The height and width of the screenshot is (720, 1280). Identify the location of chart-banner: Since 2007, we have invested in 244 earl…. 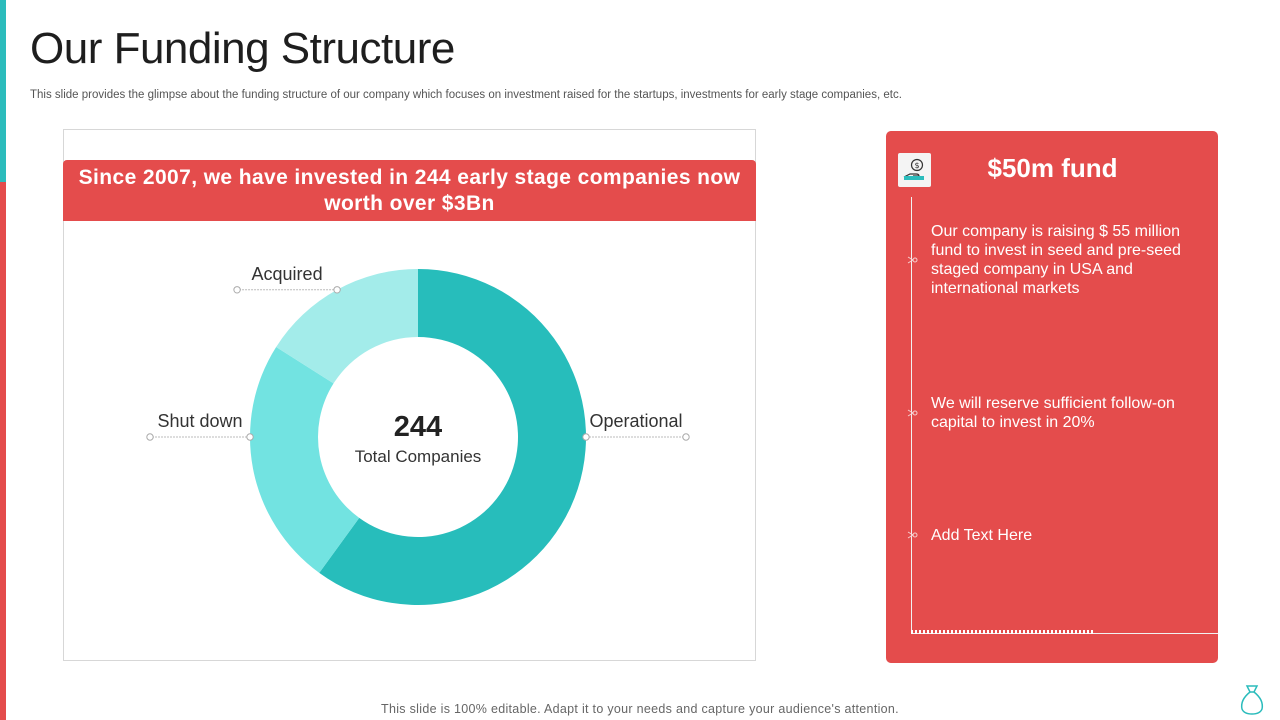
(409, 190).